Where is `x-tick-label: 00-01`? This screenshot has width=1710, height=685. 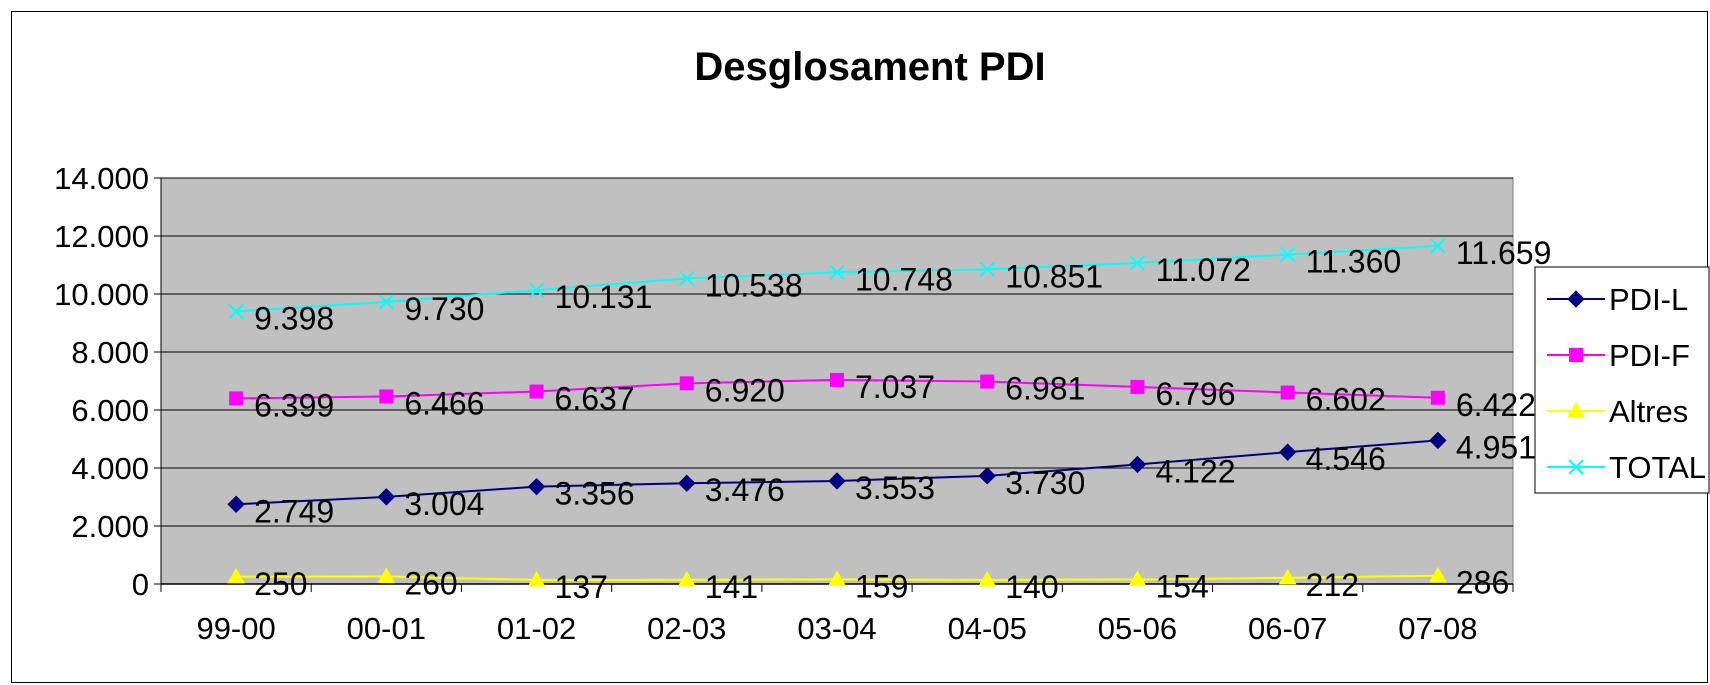
x-tick-label: 00-01 is located at coordinates (386, 628).